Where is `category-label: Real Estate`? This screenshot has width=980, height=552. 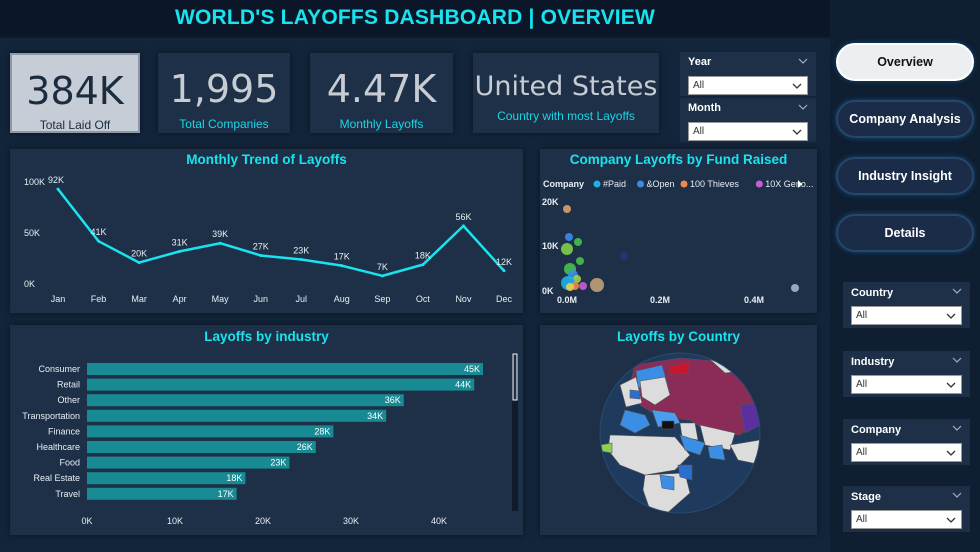 category-label: Real Estate is located at coordinates (56, 478).